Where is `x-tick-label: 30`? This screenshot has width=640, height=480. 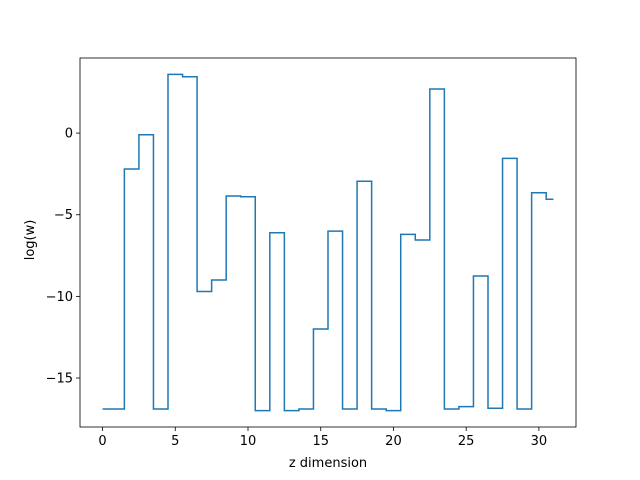 x-tick-label: 30 is located at coordinates (539, 441).